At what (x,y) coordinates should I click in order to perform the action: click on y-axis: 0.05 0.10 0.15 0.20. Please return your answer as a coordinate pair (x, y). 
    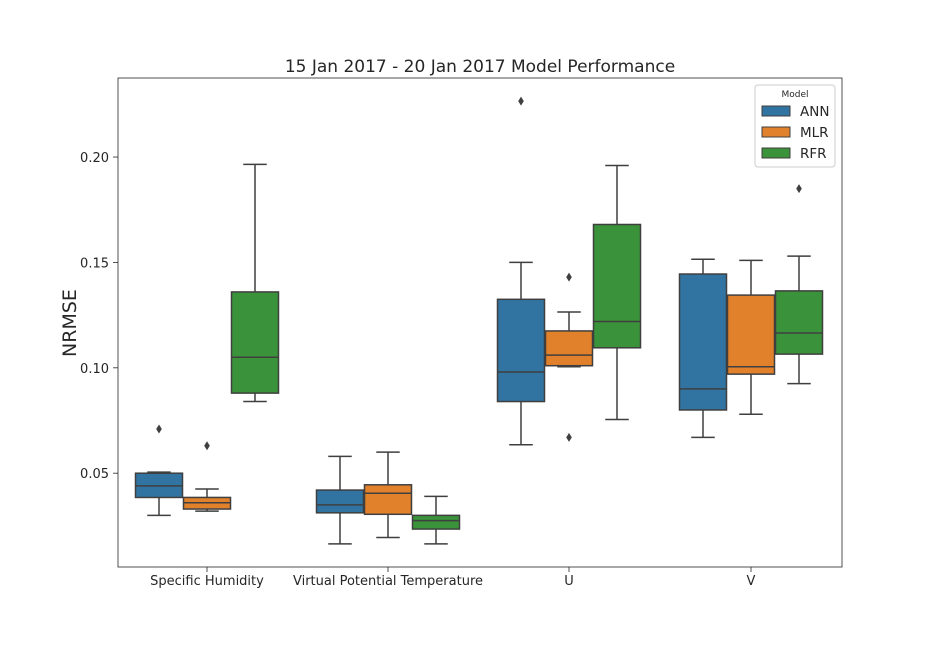
    Looking at the image, I should click on (99, 316).